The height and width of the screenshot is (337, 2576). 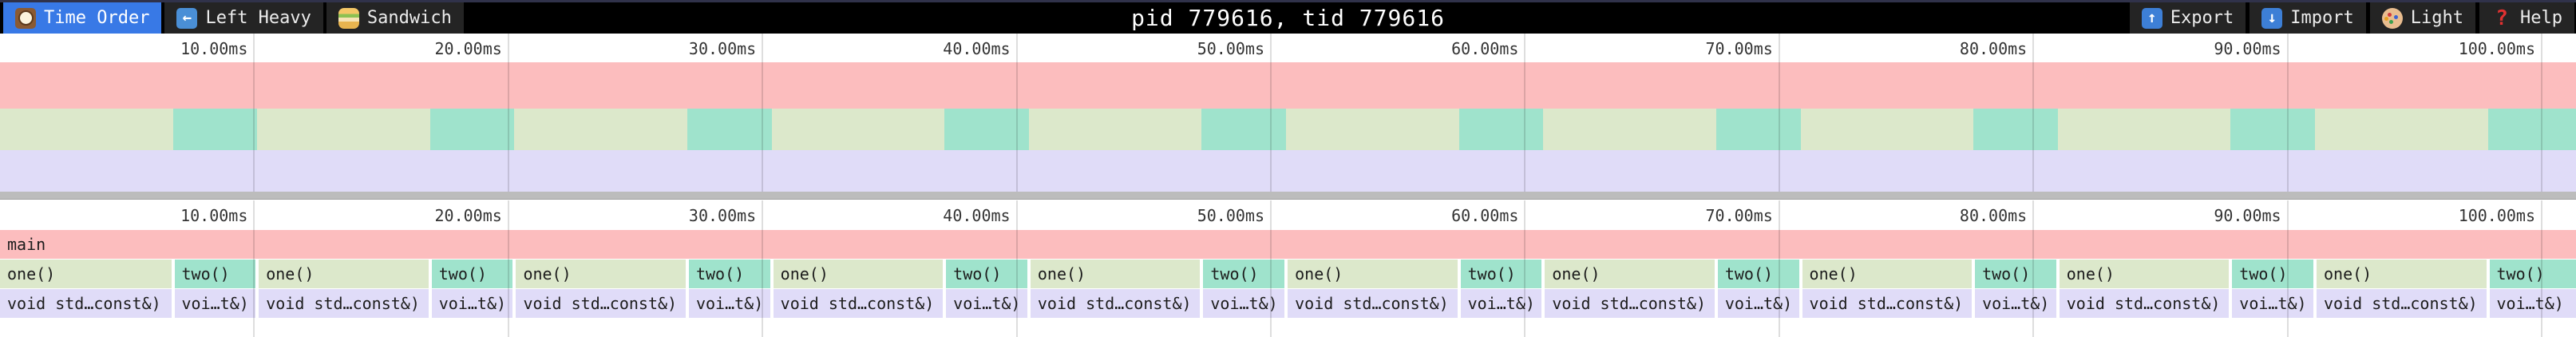 I want to click on minimap-frame-main, so click(x=1288, y=85).